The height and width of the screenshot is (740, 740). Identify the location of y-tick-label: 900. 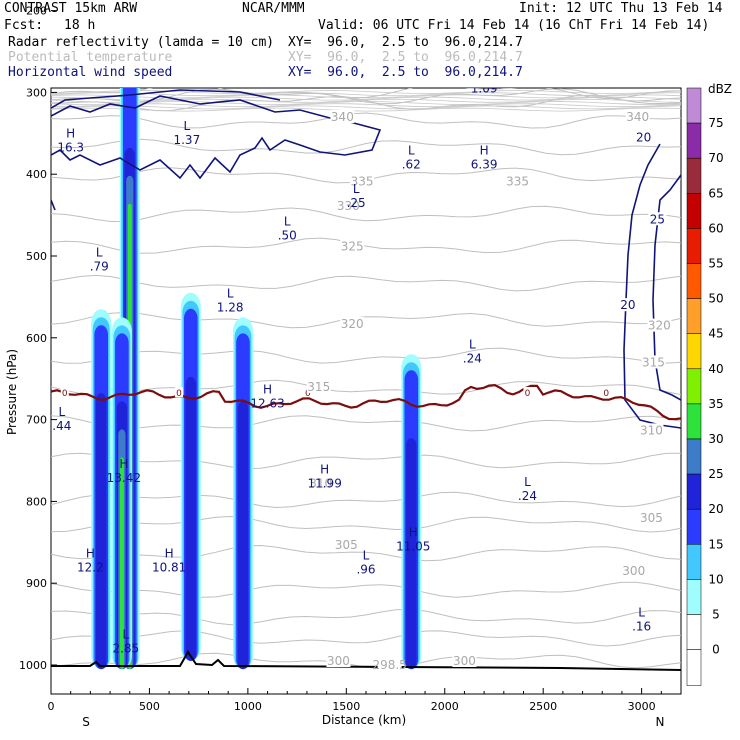
(36, 583).